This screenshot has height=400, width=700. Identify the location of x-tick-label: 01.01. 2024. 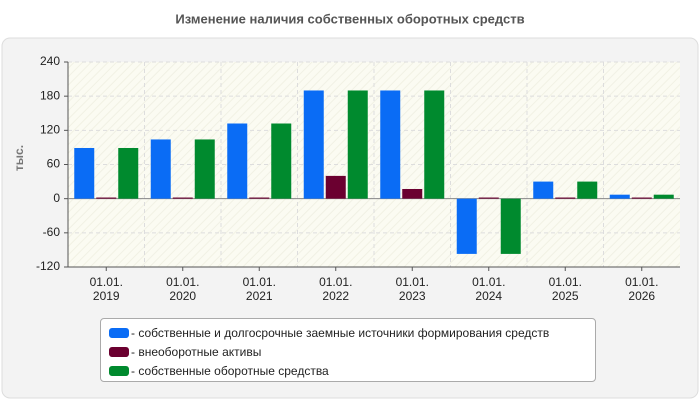
(489, 289).